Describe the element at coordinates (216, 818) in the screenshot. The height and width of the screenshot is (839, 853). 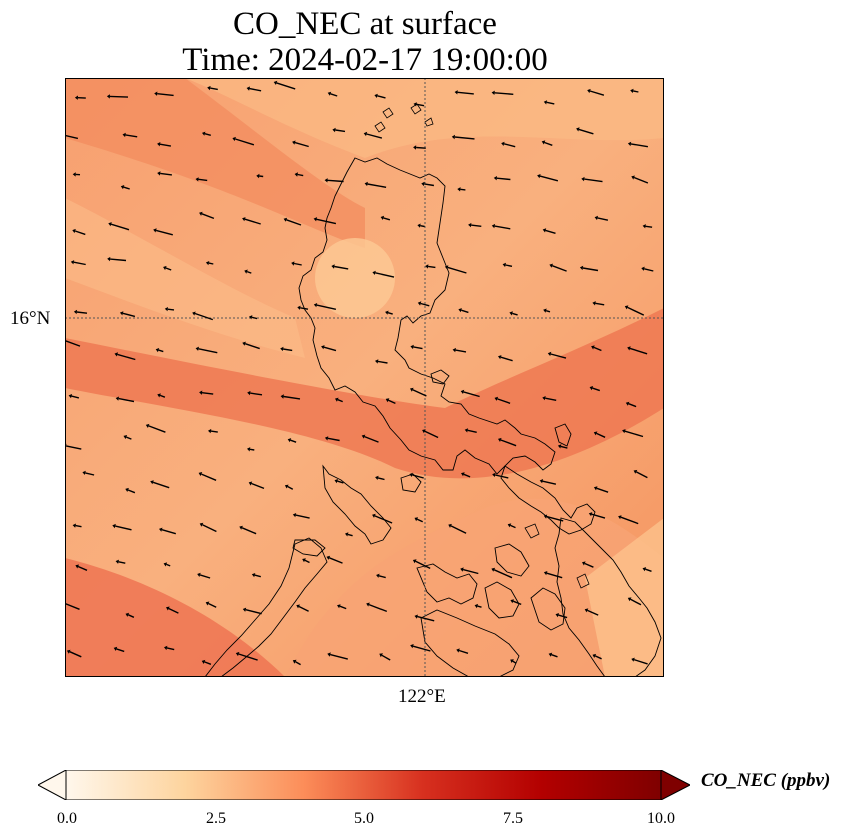
I see `colorbar-tick: 2.5` at that location.